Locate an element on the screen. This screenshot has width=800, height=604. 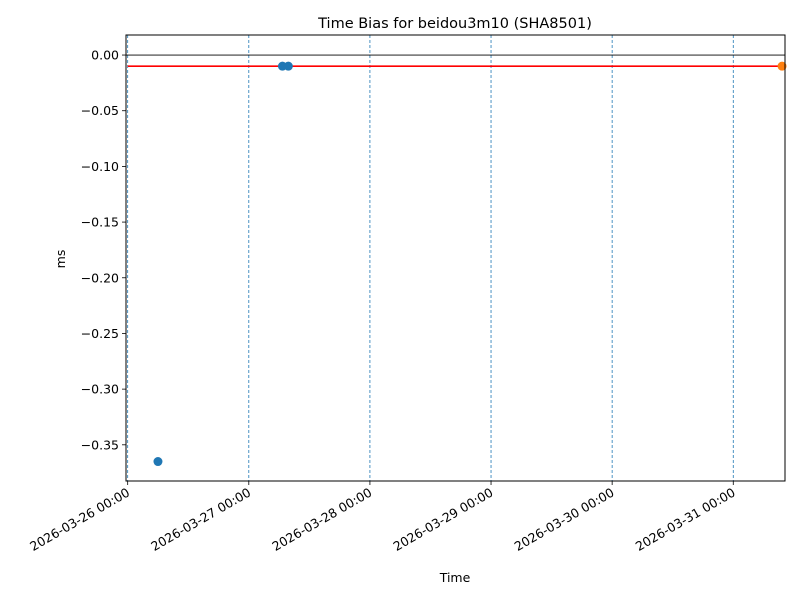
x-tick-label: 2026-03-30 00:00 is located at coordinates (564, 519).